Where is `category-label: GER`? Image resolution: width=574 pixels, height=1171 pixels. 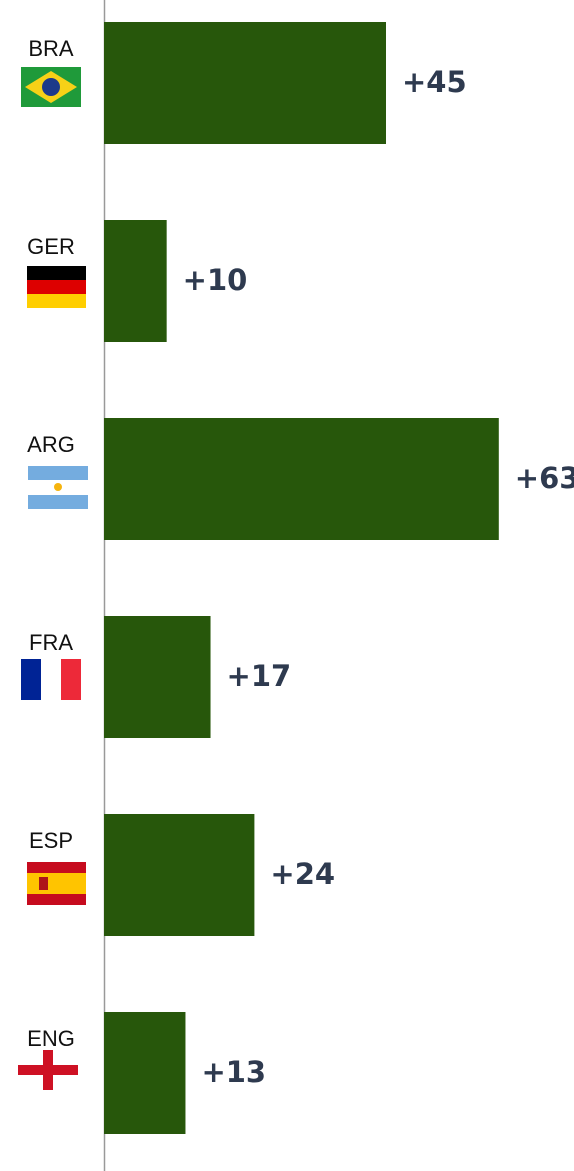 category-label: GER is located at coordinates (51, 246).